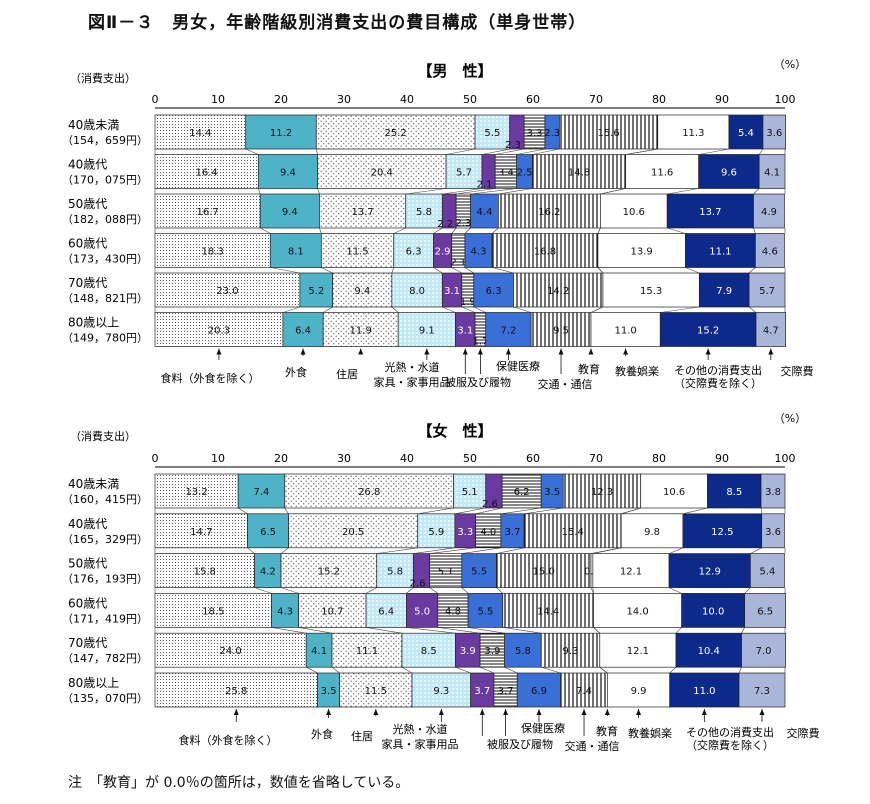  Describe the element at coordinates (607, 731) in the screenshot. I see `female-series-label: 教育` at that location.